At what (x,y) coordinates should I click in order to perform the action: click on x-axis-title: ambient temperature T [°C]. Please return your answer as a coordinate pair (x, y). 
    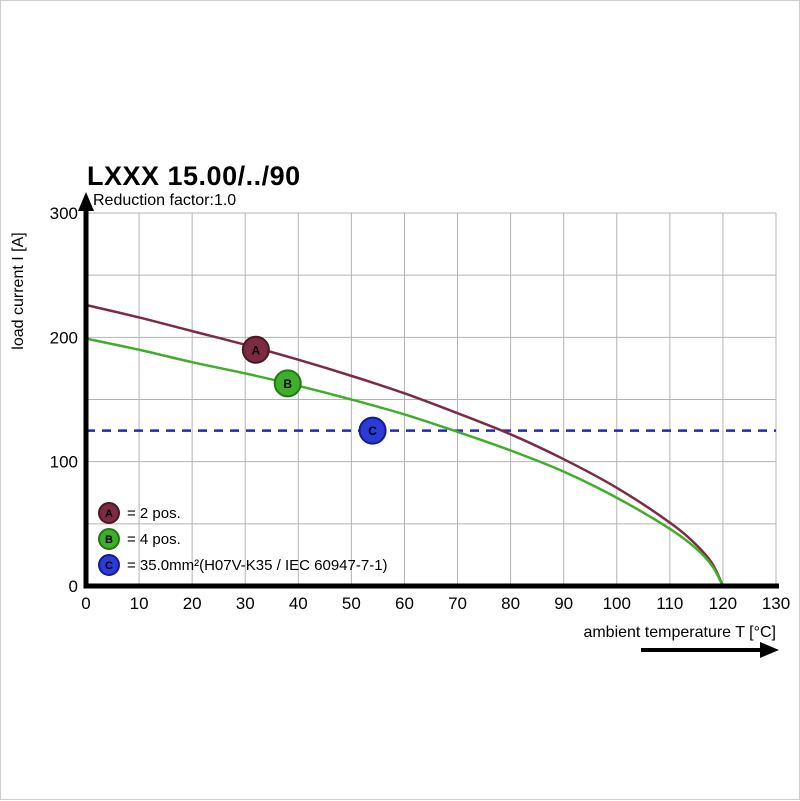
    Looking at the image, I should click on (679, 632).